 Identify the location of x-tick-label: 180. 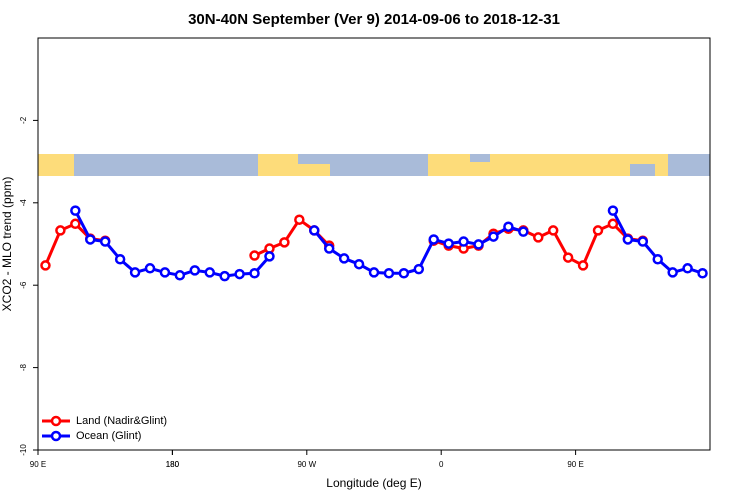
(173, 464).